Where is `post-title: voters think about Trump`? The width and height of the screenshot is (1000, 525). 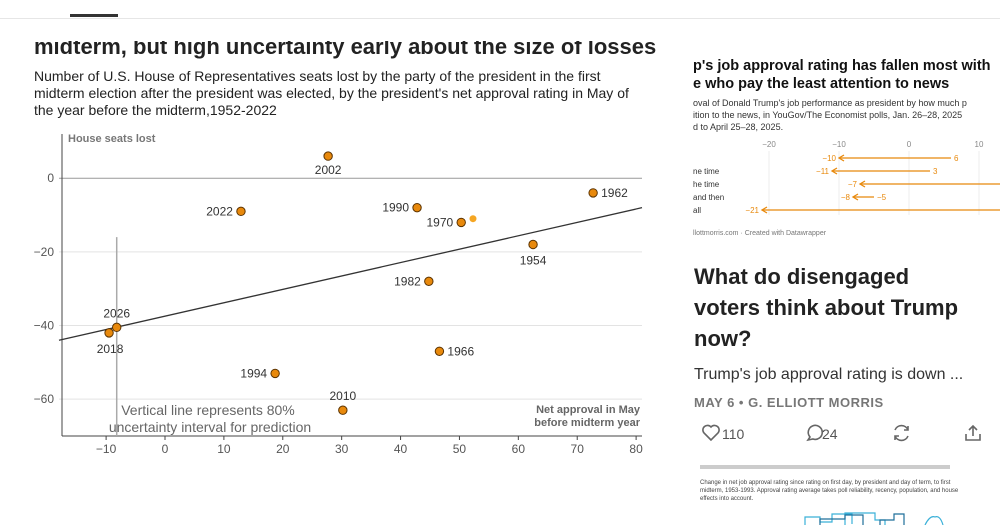 post-title: voters think about Trump is located at coordinates (826, 307).